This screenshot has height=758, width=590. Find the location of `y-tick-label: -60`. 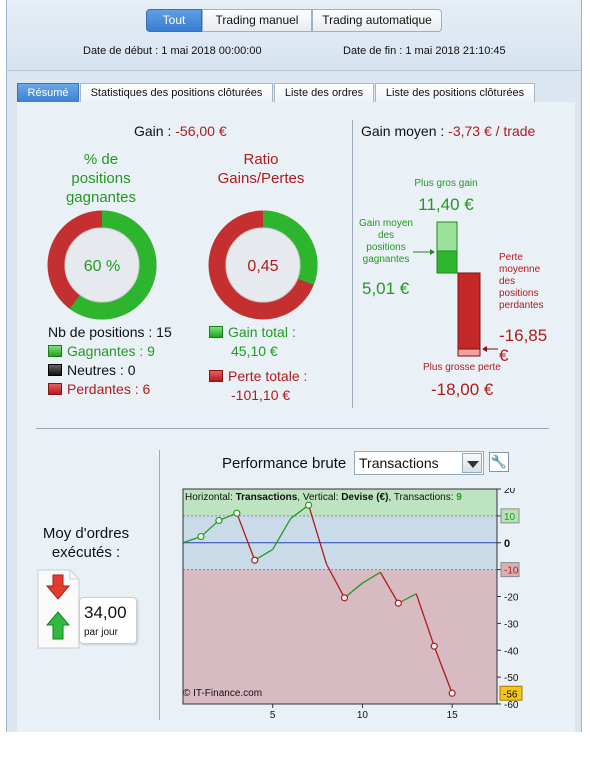

y-tick-label: -60 is located at coordinates (511, 705).